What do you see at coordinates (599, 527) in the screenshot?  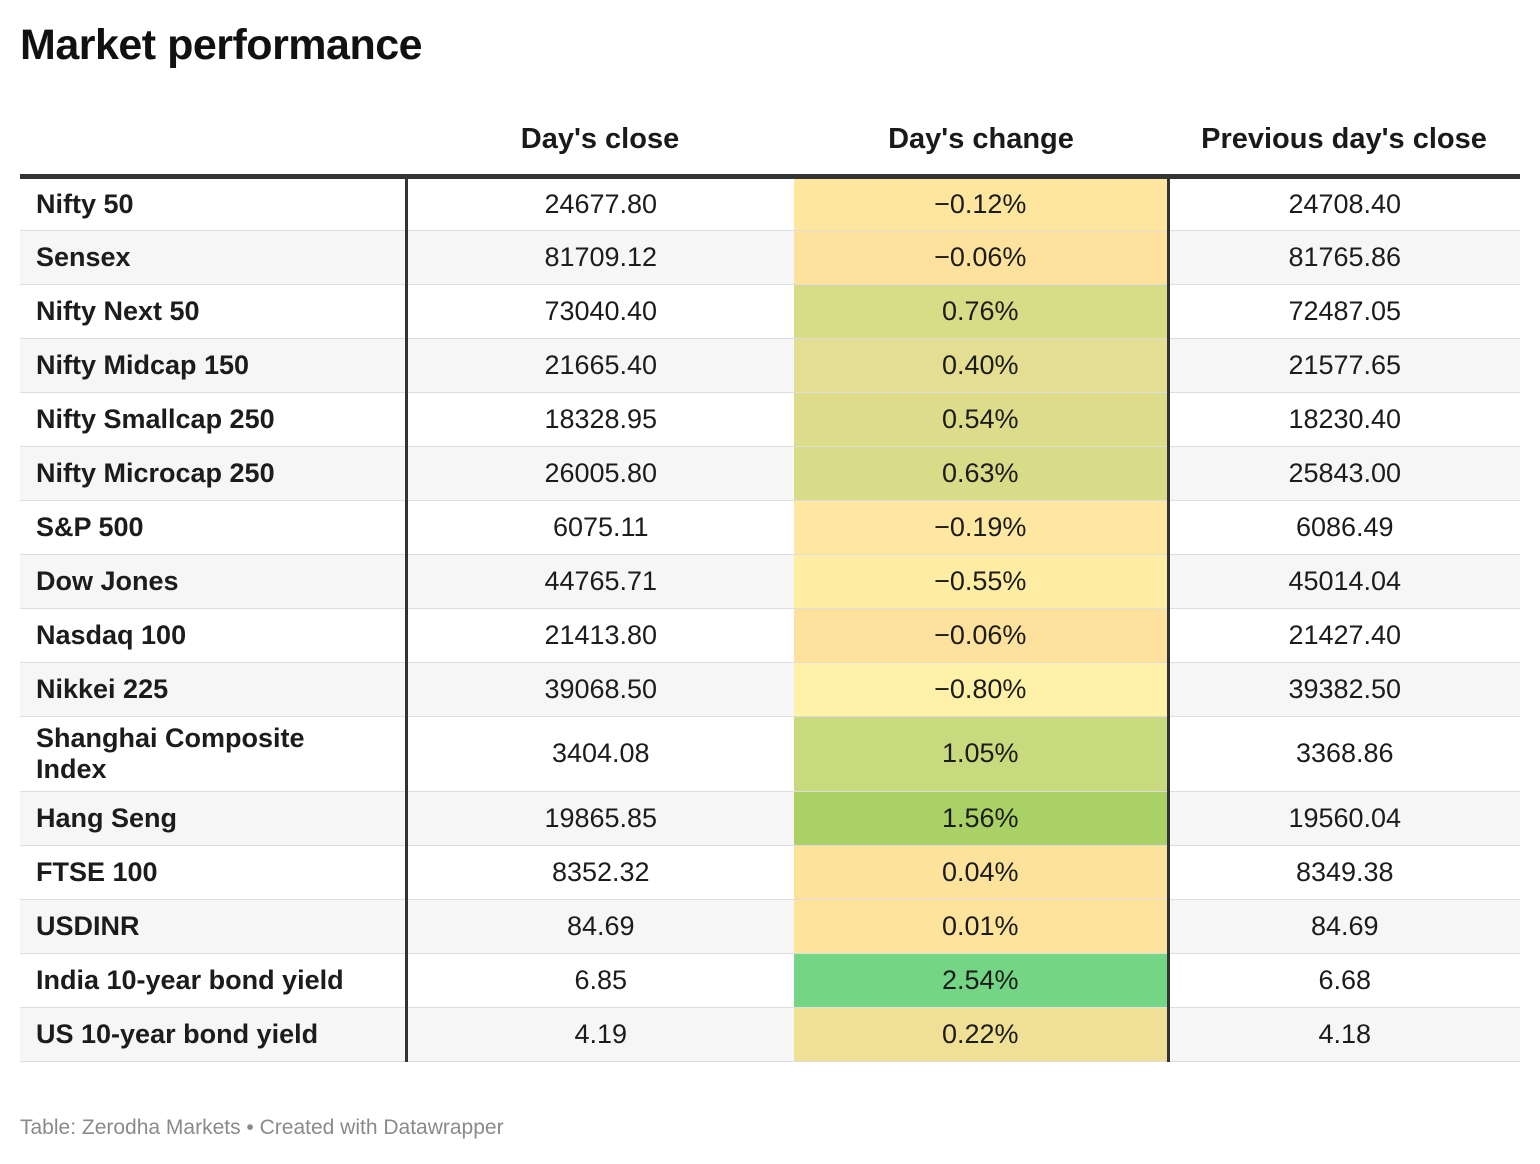 I see `days-close-cell: 6075.11` at bounding box center [599, 527].